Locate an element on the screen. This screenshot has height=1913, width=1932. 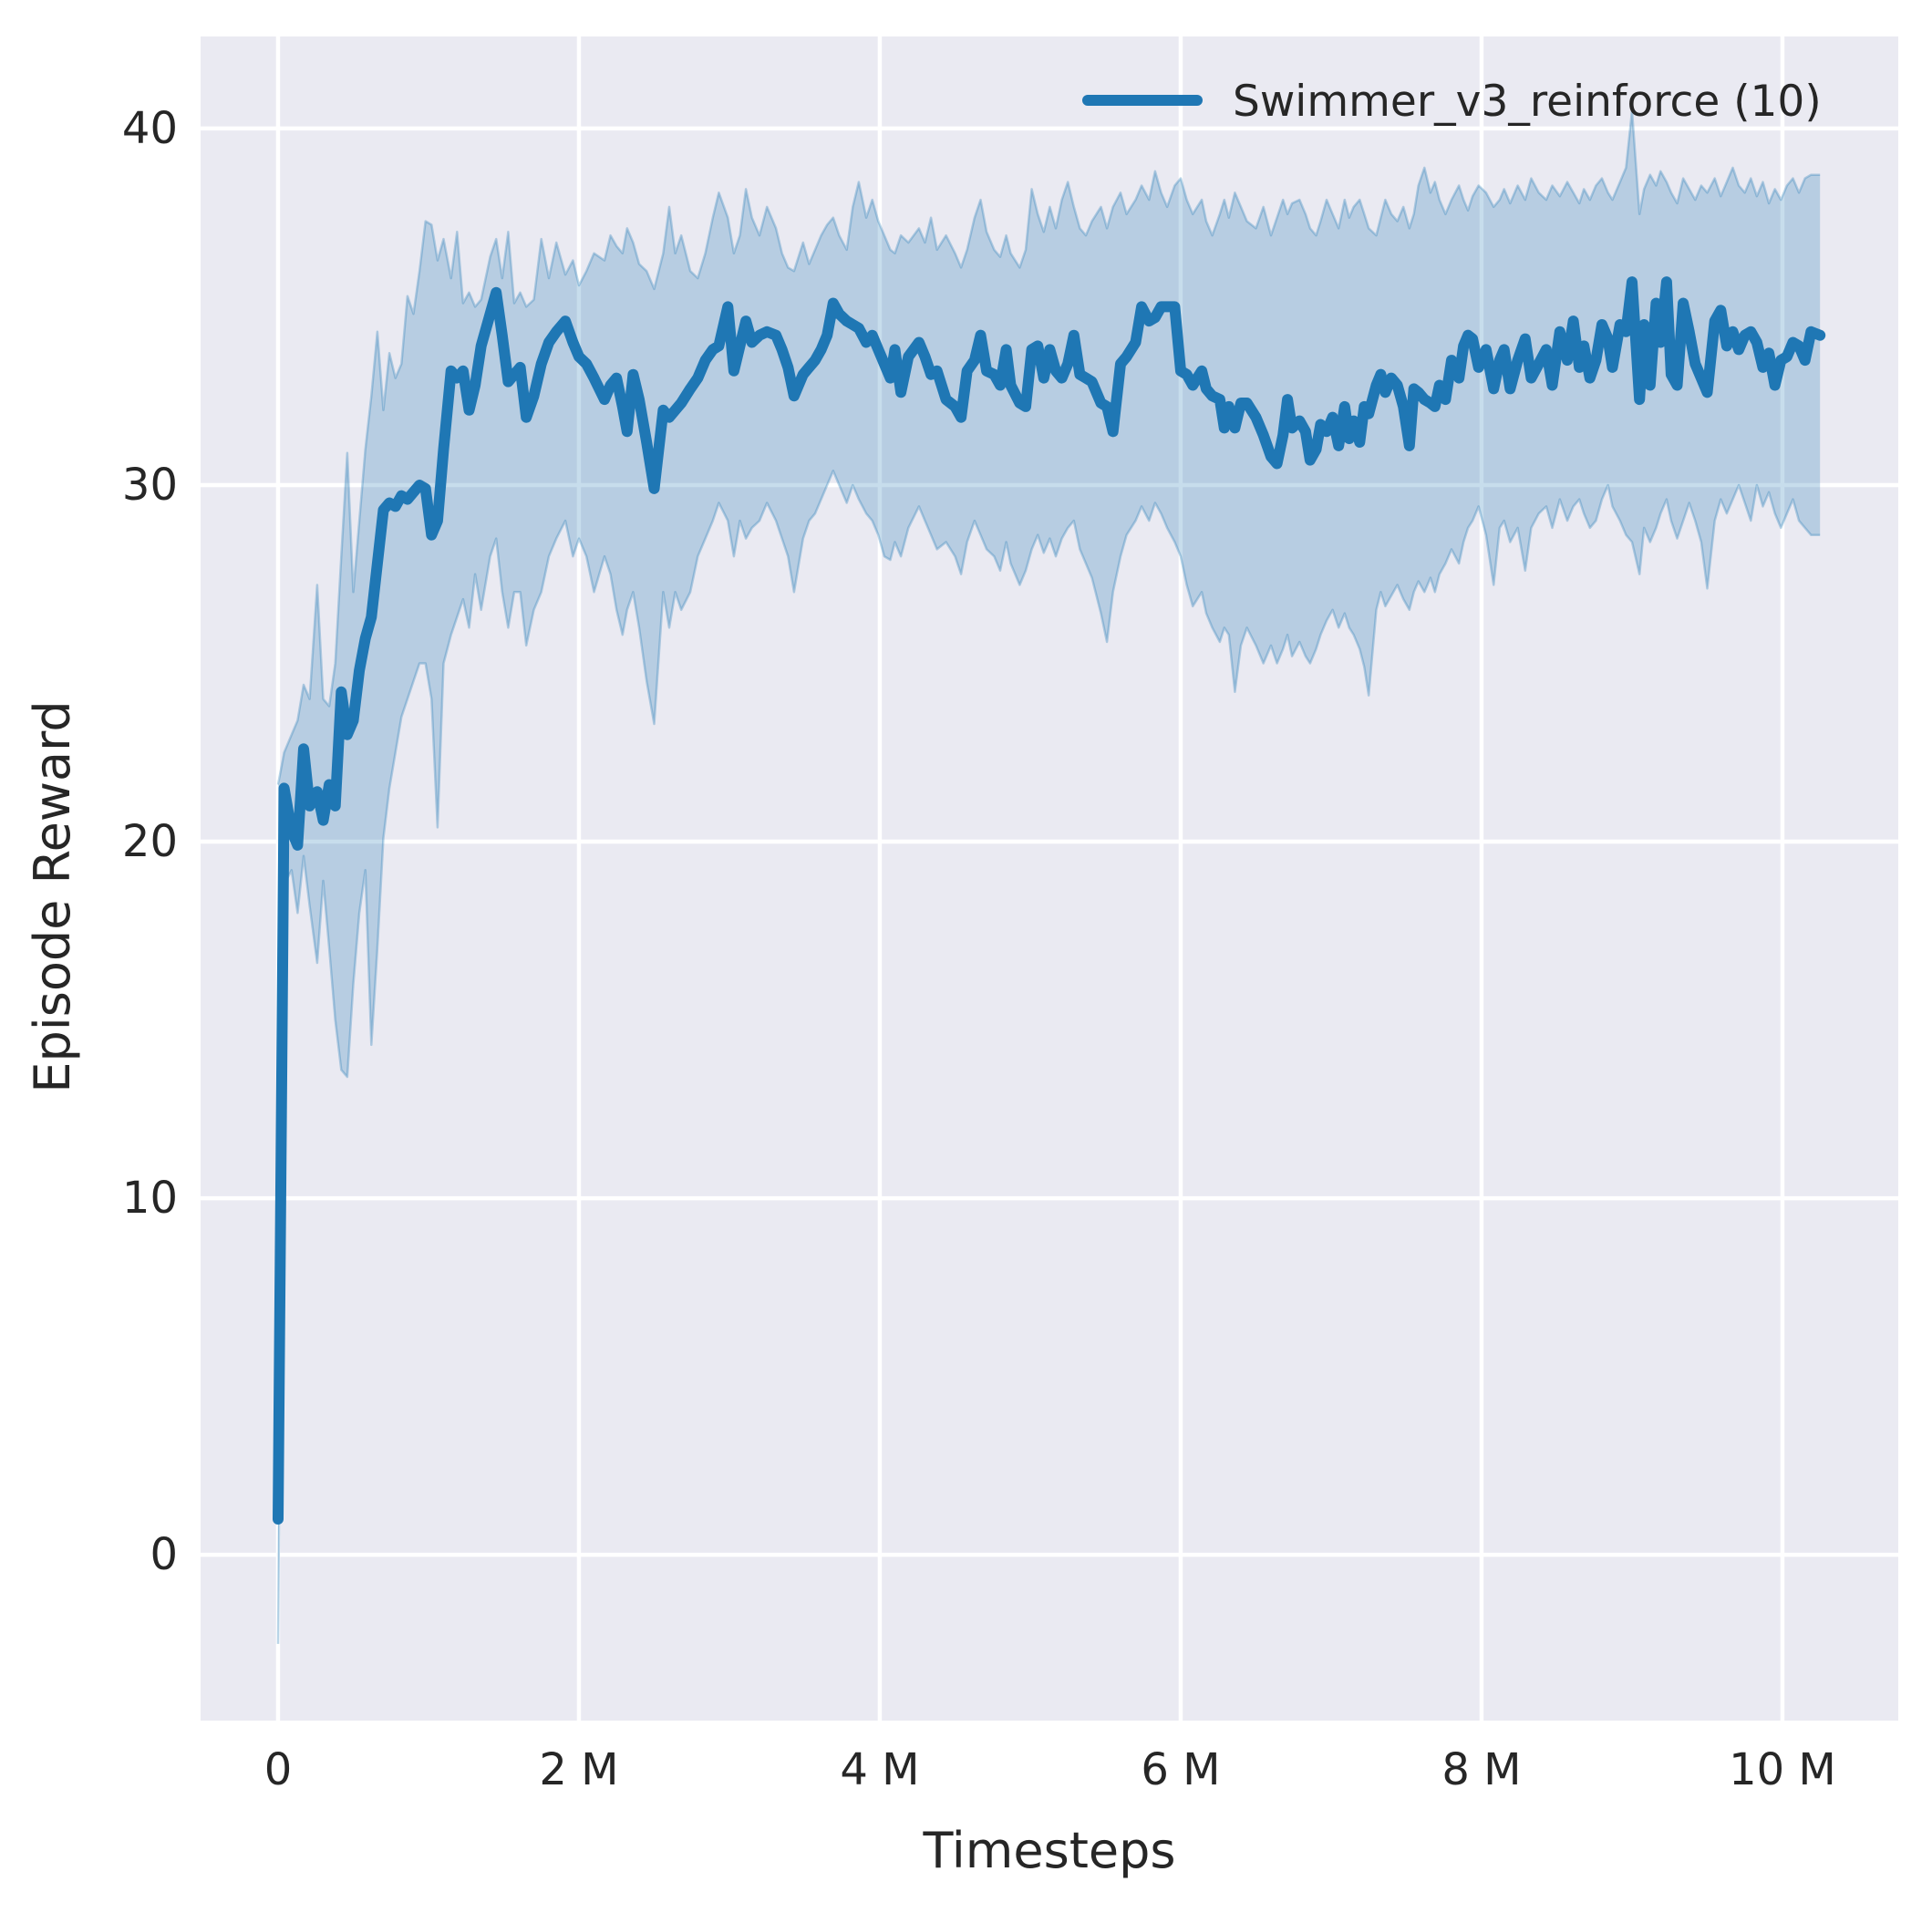
y-tick-label: 30 is located at coordinates (150, 486).